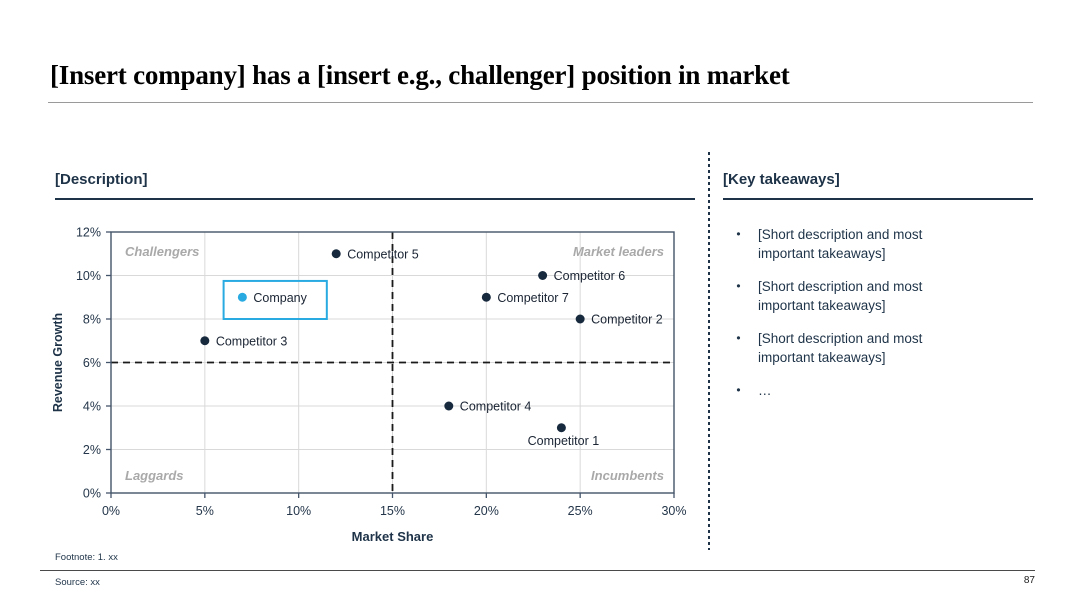  I want to click on point-label-competitor-7: Competitor 7, so click(533, 298).